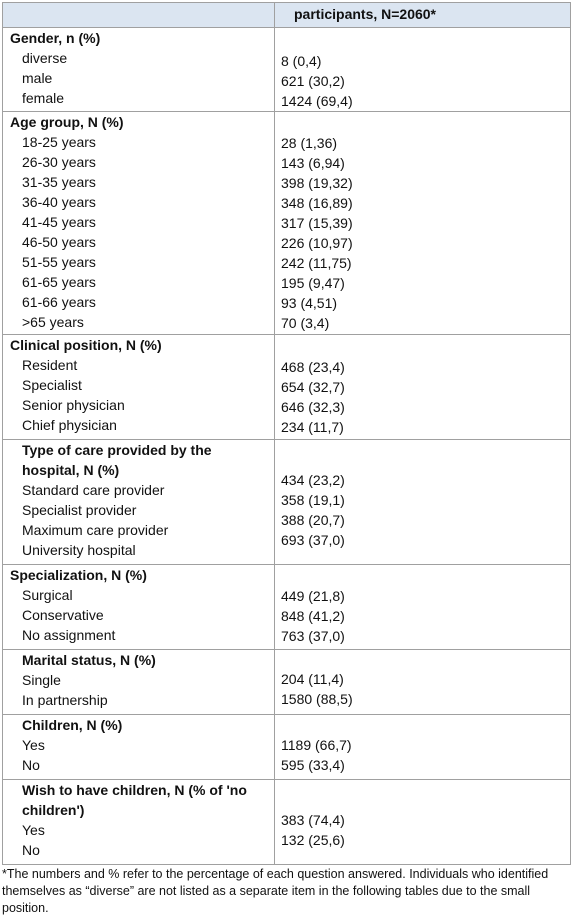  I want to click on row-value: 226 (10,97), so click(317, 243).